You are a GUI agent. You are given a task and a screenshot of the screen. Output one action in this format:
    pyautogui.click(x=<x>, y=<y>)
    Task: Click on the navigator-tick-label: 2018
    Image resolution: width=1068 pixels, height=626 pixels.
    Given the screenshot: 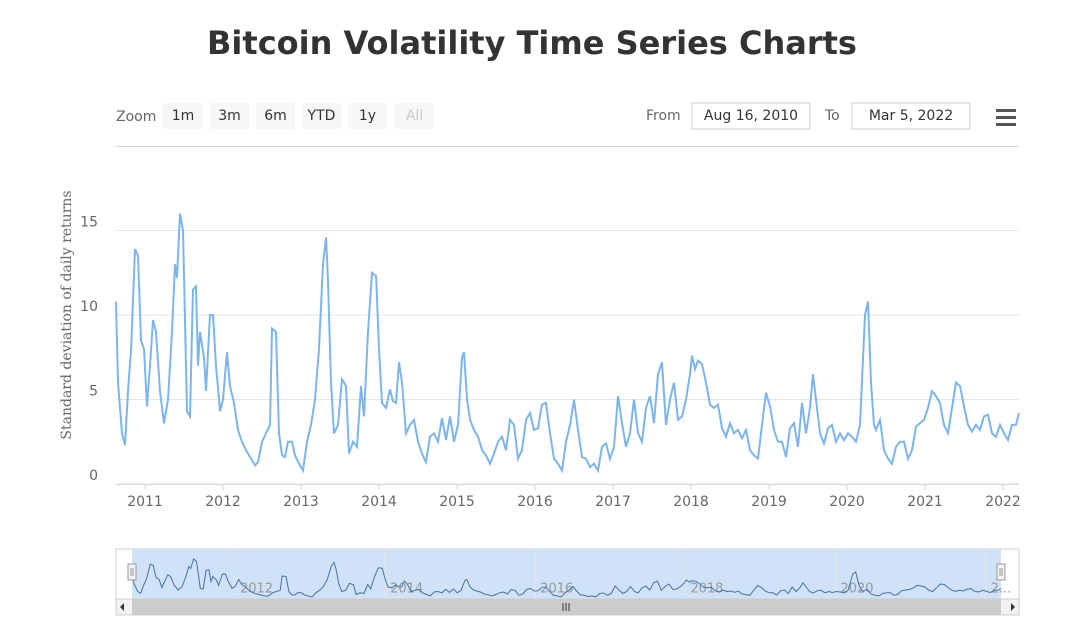 What is the action you would take?
    pyautogui.click(x=706, y=589)
    